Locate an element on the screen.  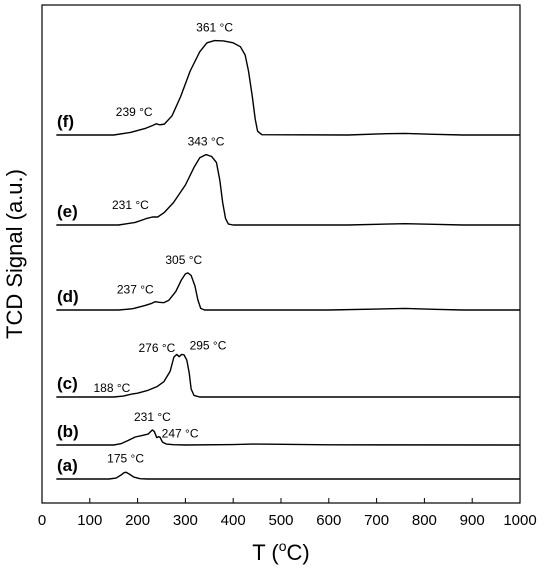
peak-annotation: 361 °C is located at coordinates (214, 28).